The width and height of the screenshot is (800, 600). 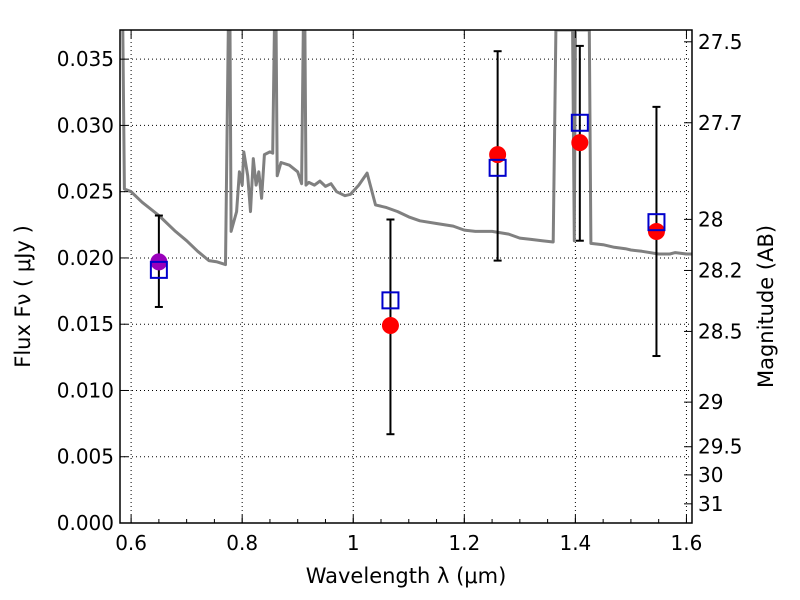 What do you see at coordinates (720, 270) in the screenshot?
I see `magnitude-tick-label: 28.2` at bounding box center [720, 270].